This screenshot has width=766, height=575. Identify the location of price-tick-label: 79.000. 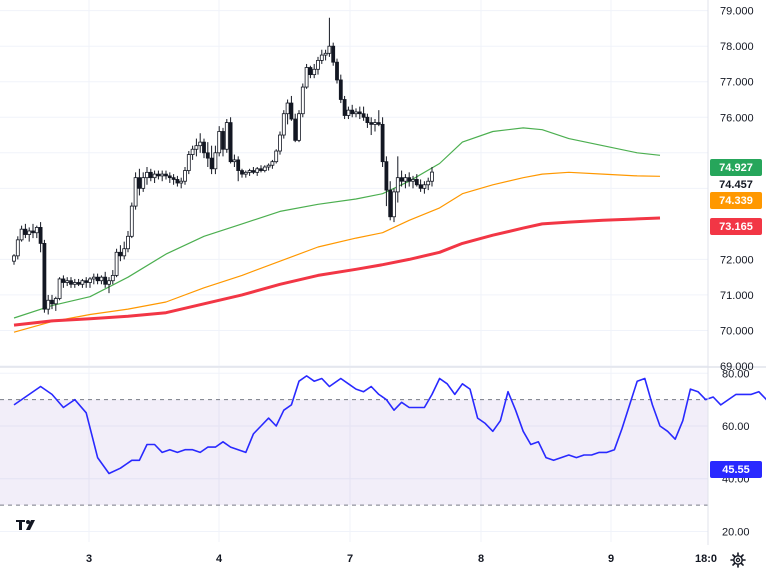
(737, 12).